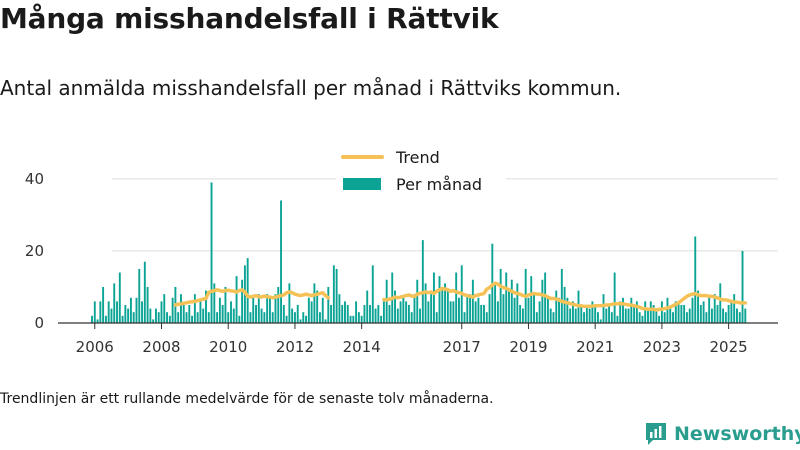 The height and width of the screenshot is (450, 800). What do you see at coordinates (656, 434) in the screenshot?
I see `newsworthy-logo-icon` at bounding box center [656, 434].